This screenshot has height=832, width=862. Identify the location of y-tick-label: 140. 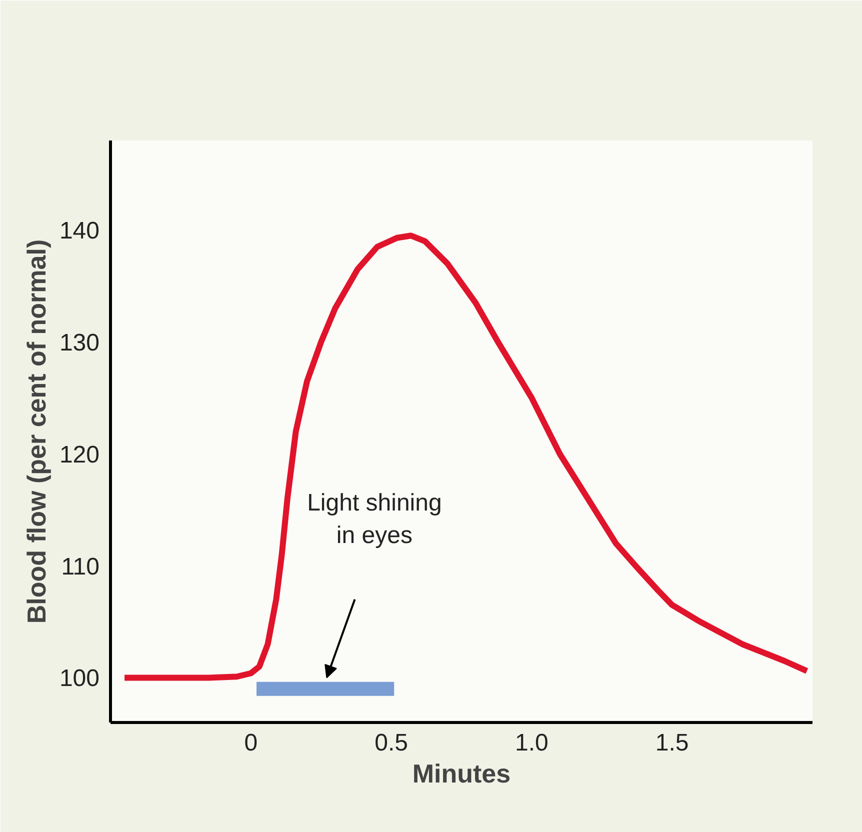
(79, 231).